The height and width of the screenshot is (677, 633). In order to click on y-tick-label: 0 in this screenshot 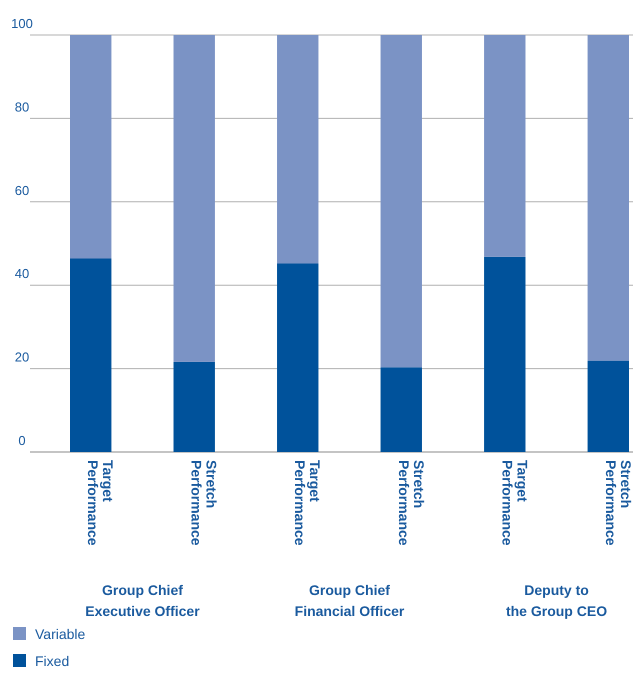, I will do `click(22, 440)`.